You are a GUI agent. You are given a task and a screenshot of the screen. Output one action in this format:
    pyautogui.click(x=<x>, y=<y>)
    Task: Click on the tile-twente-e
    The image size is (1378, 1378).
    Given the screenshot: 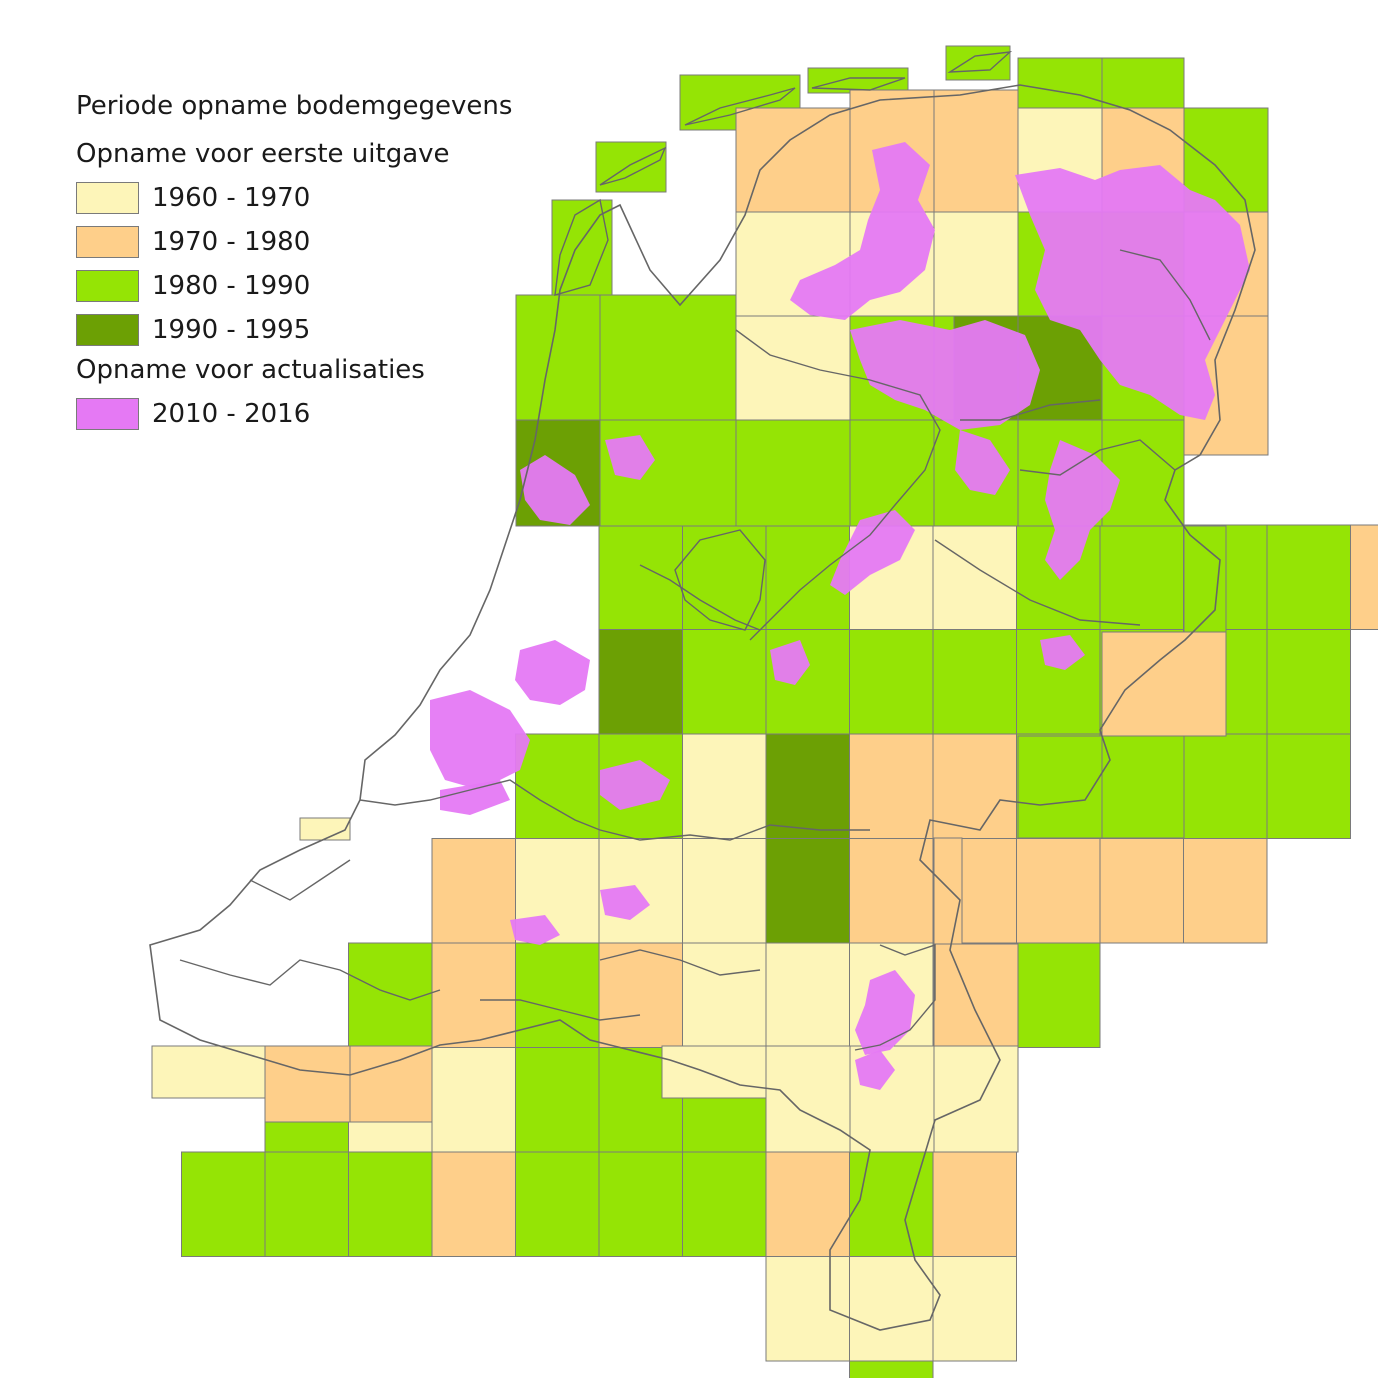 What is the action you would take?
    pyautogui.click(x=1205, y=579)
    